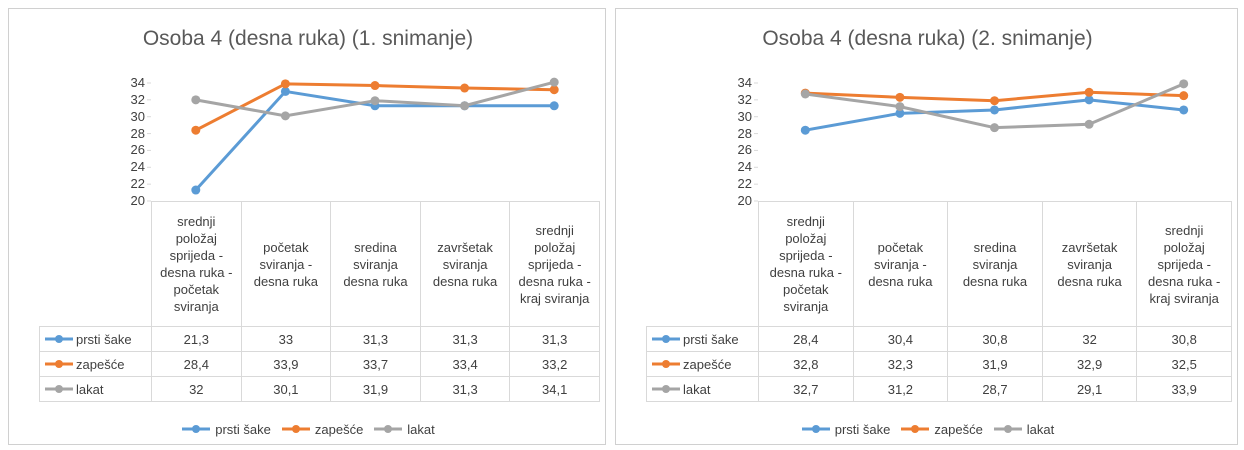 The height and width of the screenshot is (450, 1244). I want to click on y-tick-label: 30, so click(137, 116).